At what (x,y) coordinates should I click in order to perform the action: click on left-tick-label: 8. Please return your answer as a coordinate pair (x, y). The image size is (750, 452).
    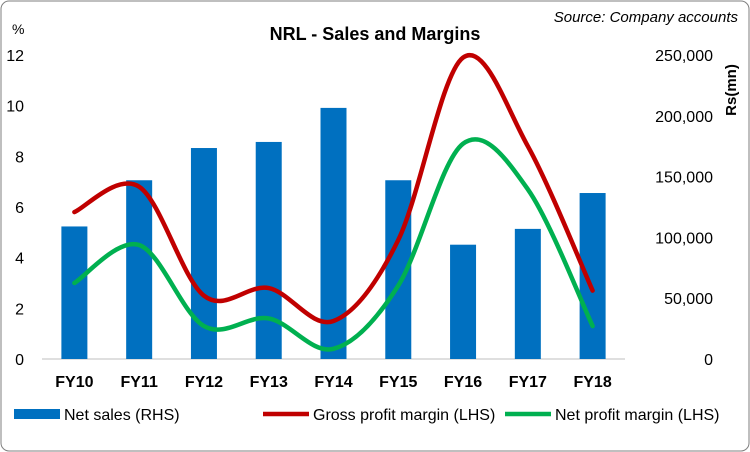
    Looking at the image, I should click on (19, 157).